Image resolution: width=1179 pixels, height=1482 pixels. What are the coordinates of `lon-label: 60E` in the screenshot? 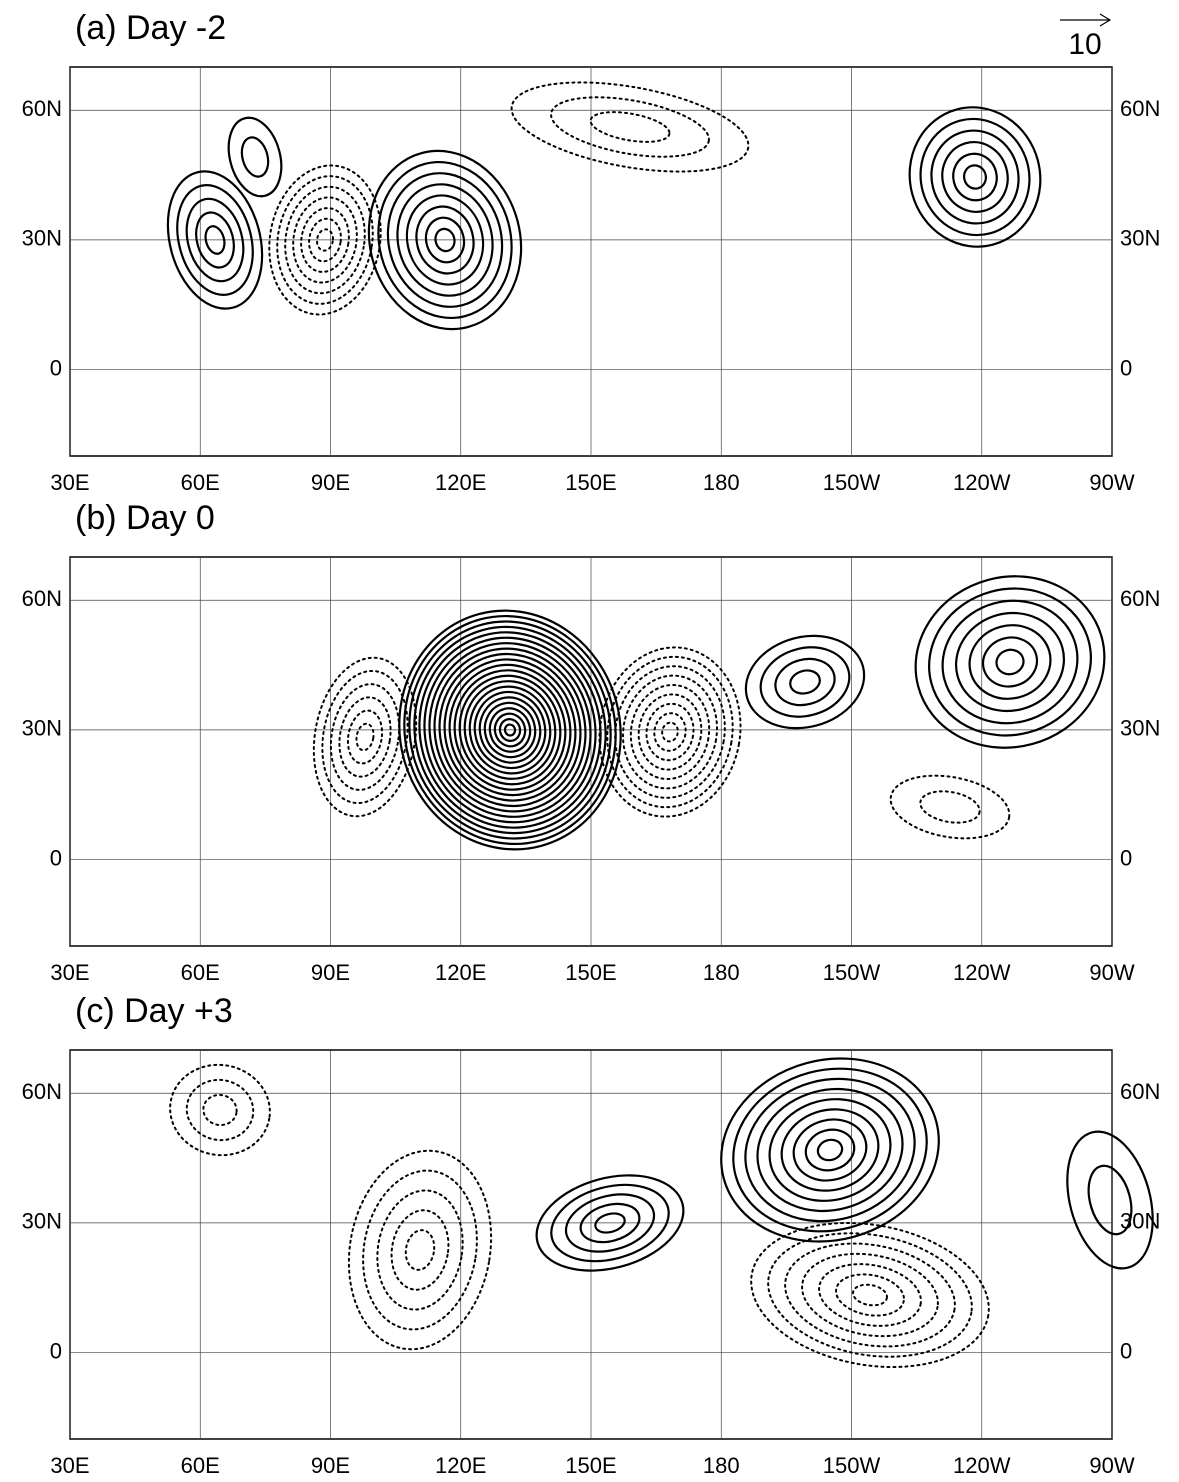 It's located at (200, 482).